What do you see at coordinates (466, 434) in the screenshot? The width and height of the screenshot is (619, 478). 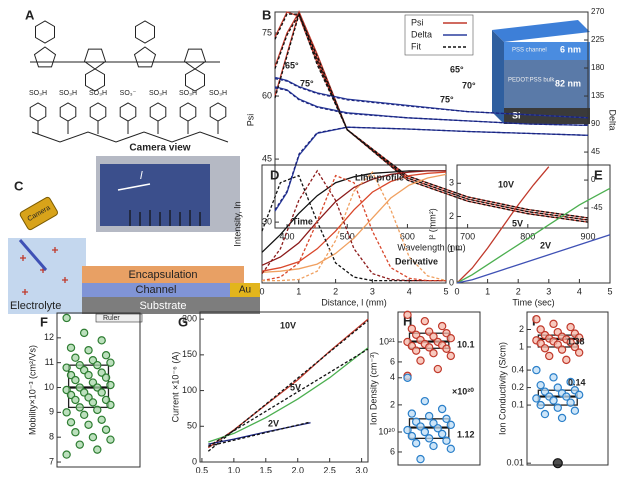 I see `annotation: 1.12` at bounding box center [466, 434].